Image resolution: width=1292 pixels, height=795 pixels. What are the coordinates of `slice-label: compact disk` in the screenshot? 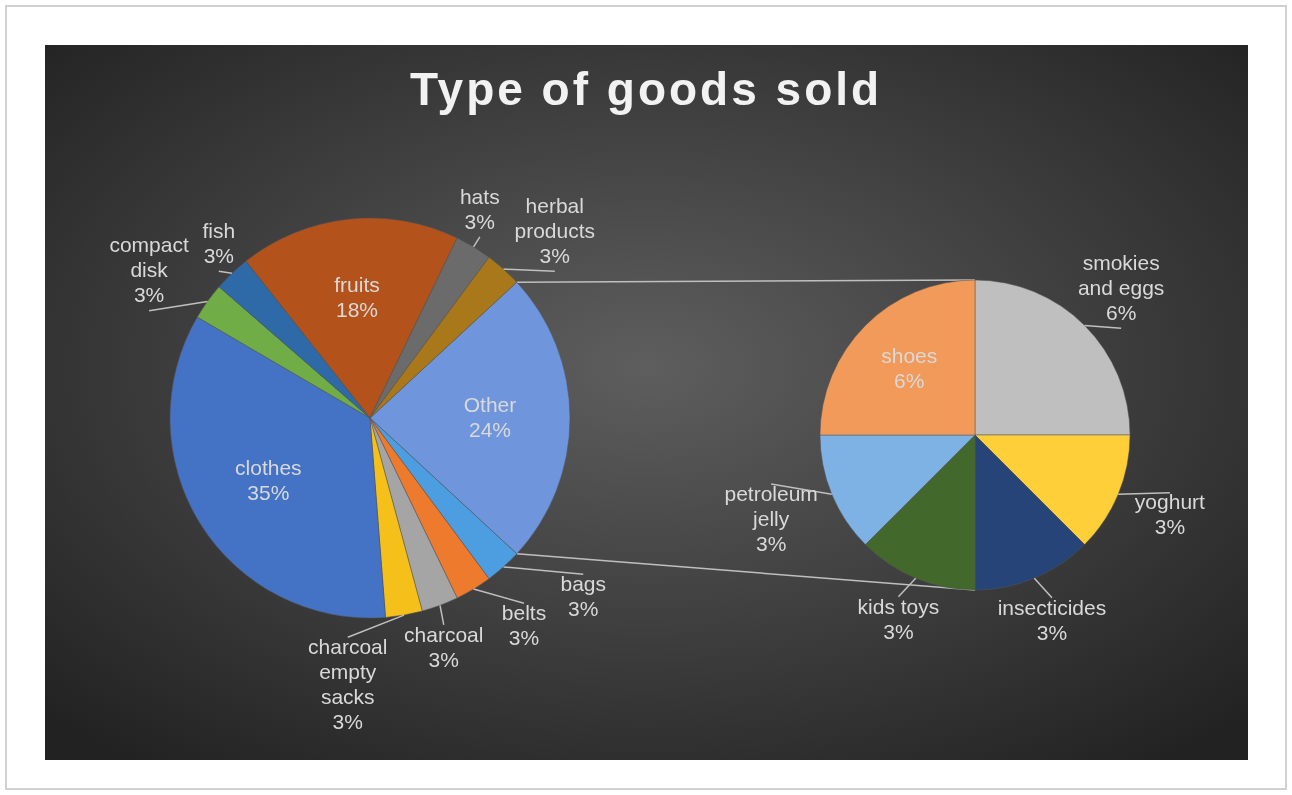 It's located at (149, 257).